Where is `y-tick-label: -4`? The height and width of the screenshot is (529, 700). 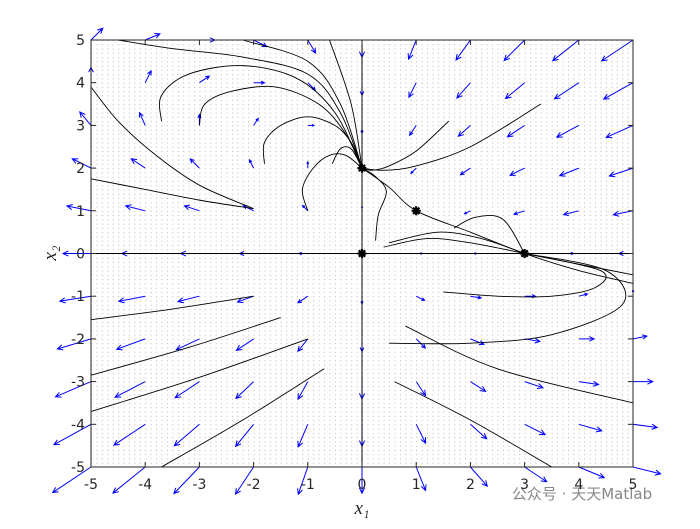 y-tick-label: -4 is located at coordinates (78, 425).